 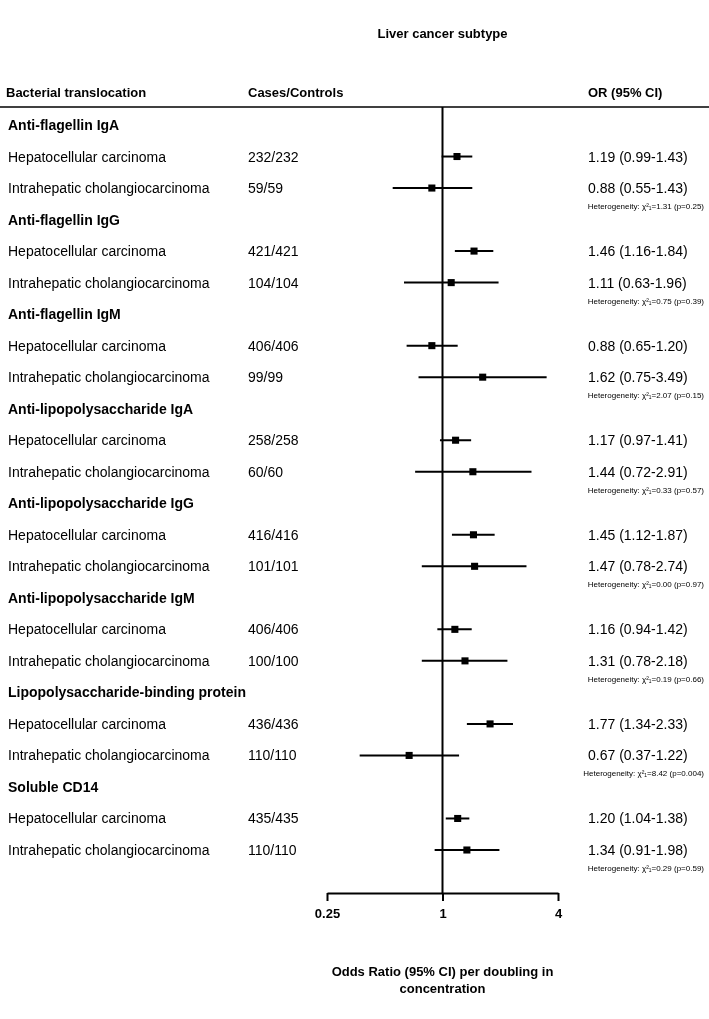 What do you see at coordinates (273, 251) in the screenshot?
I see `text: 421/421` at bounding box center [273, 251].